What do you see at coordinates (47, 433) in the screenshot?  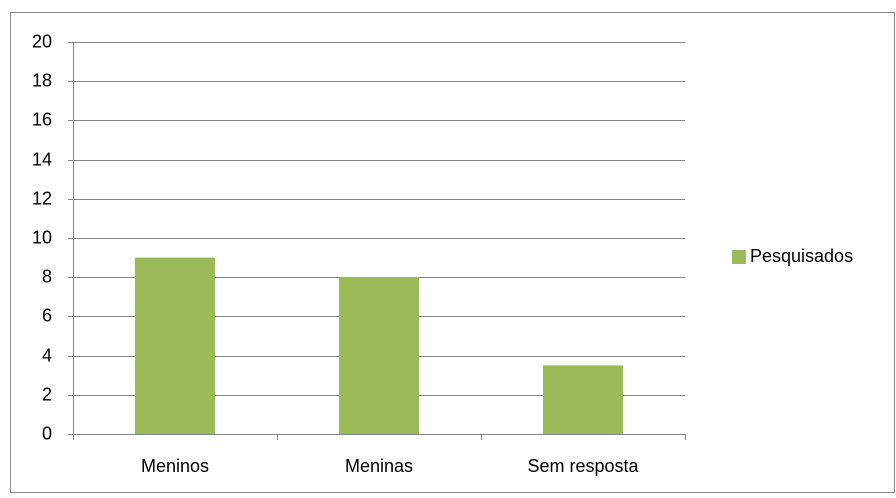 I see `y-tick-label: 0` at bounding box center [47, 433].